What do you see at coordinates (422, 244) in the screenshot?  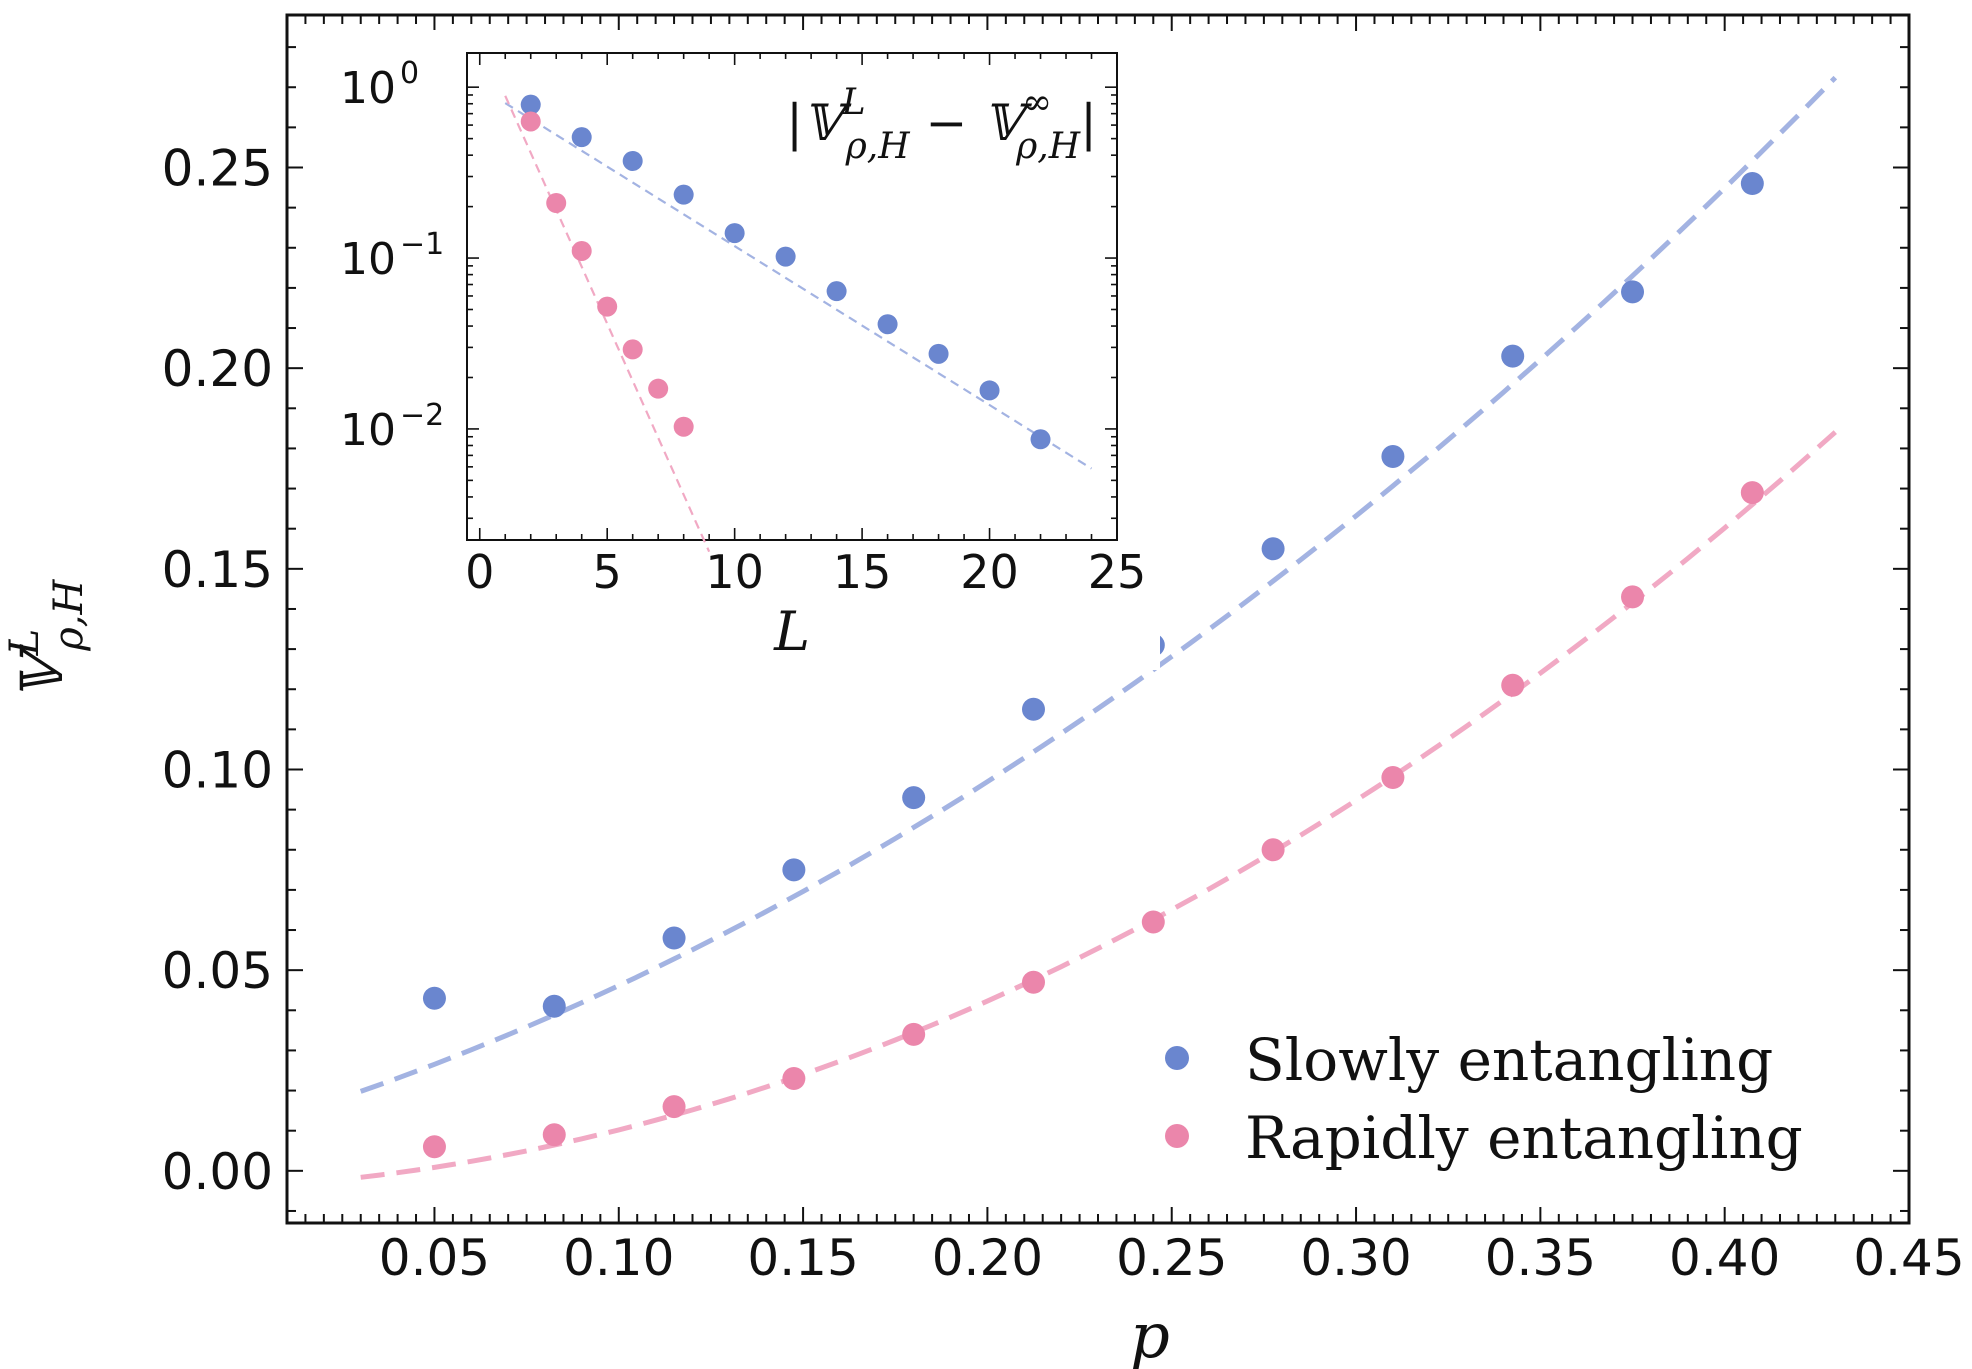 I see `inset-y-tick-exponent: −1` at bounding box center [422, 244].